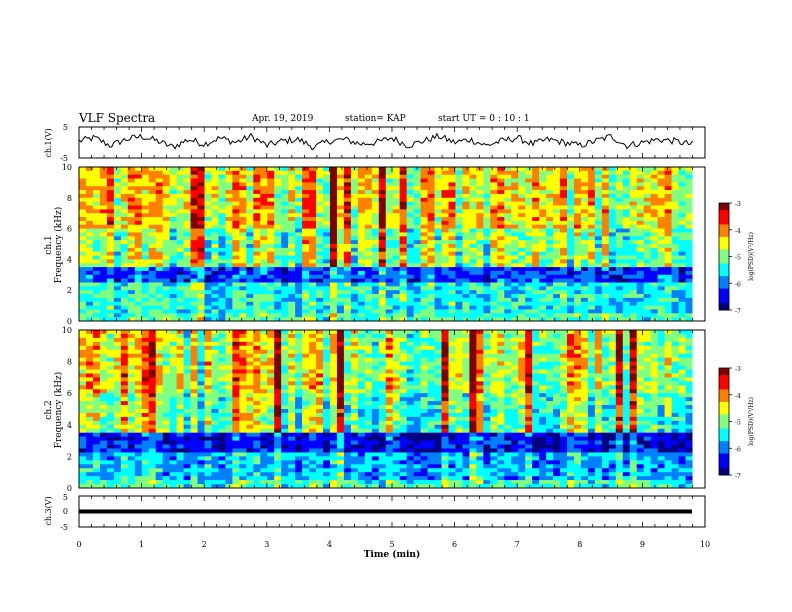  Describe the element at coordinates (724, 291) in the screenshot. I see `colorbar-segment` at that location.